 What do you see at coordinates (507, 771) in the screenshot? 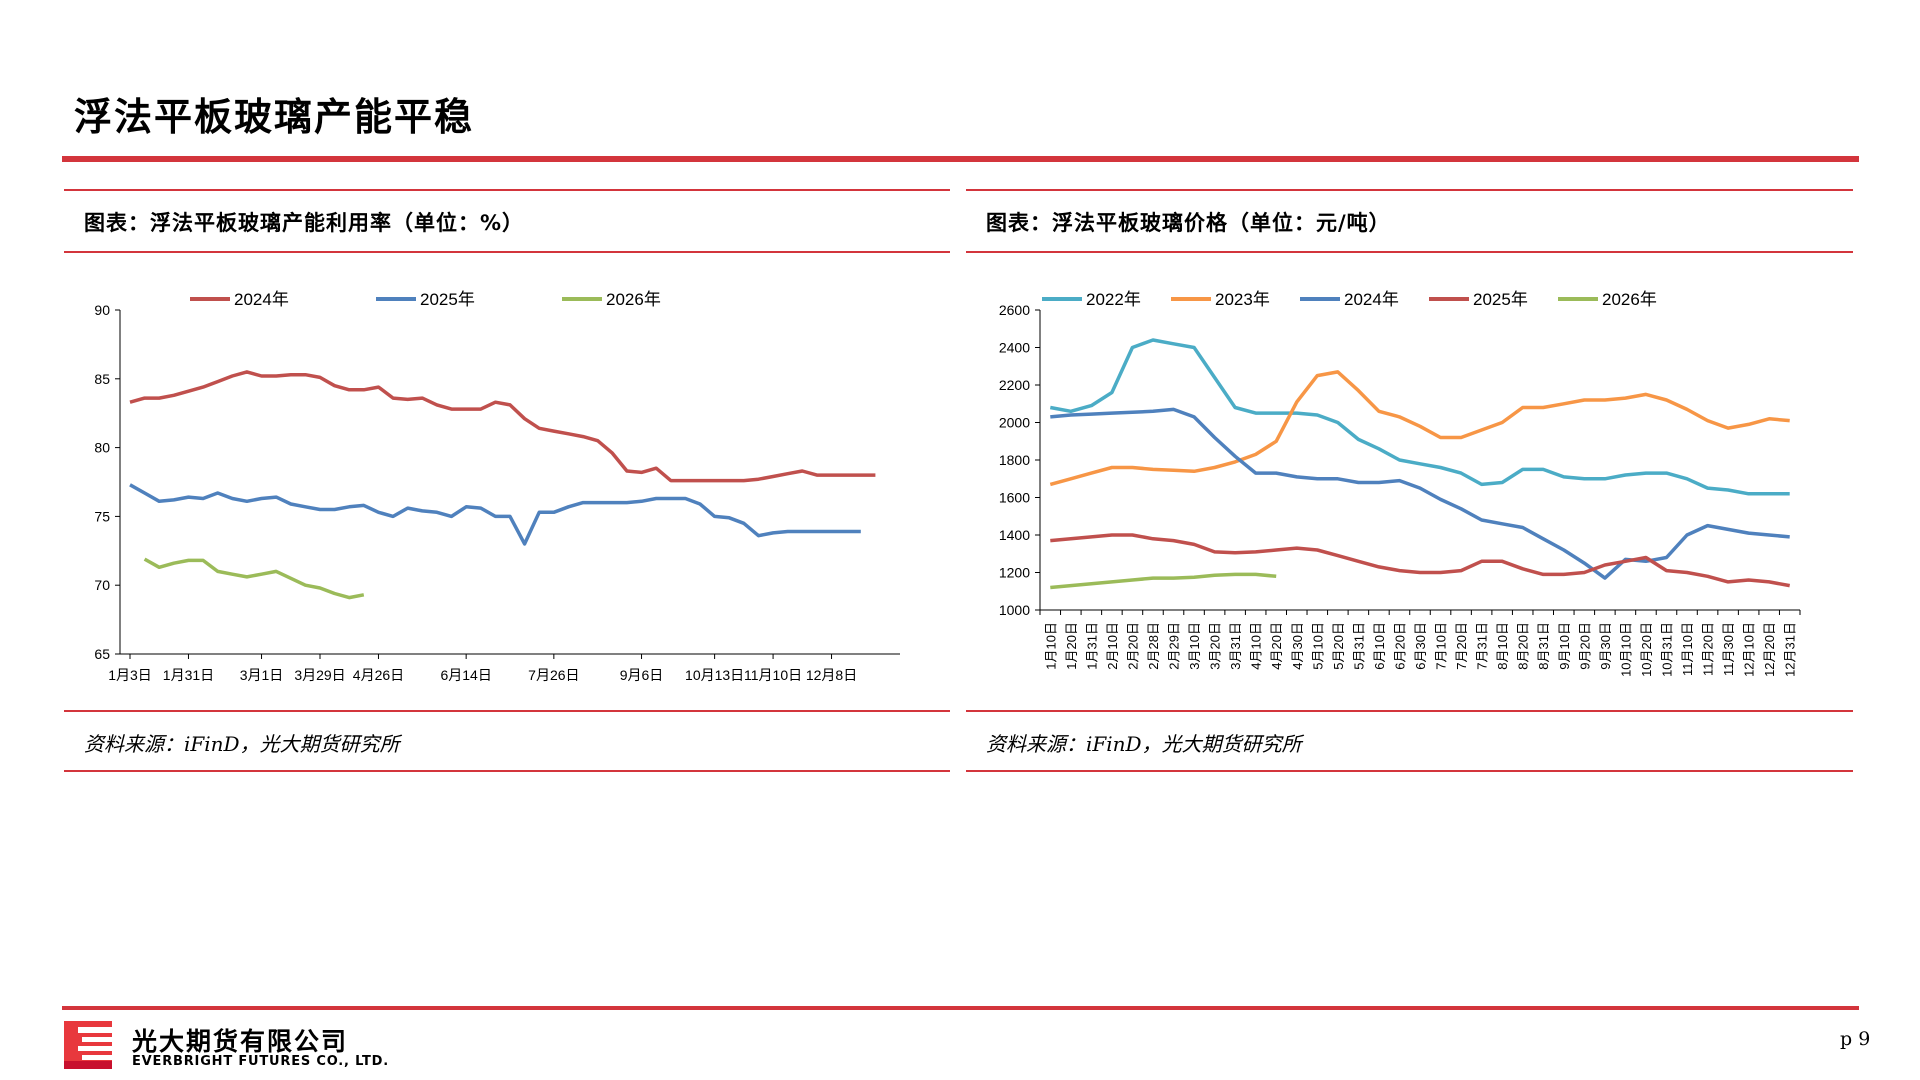
I see `left-panel-bottom-rule` at bounding box center [507, 771].